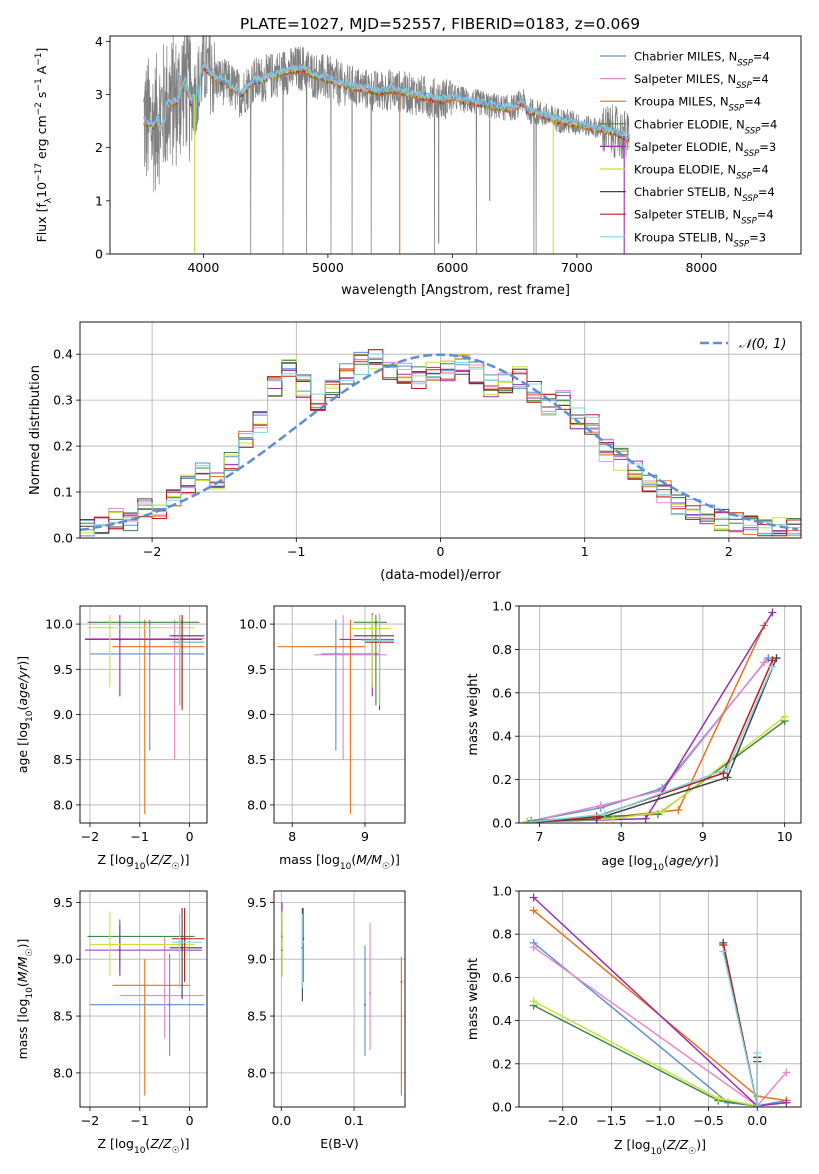 The image size is (819, 1174). I want to click on label-part: Z [log, so click(632, 1144).